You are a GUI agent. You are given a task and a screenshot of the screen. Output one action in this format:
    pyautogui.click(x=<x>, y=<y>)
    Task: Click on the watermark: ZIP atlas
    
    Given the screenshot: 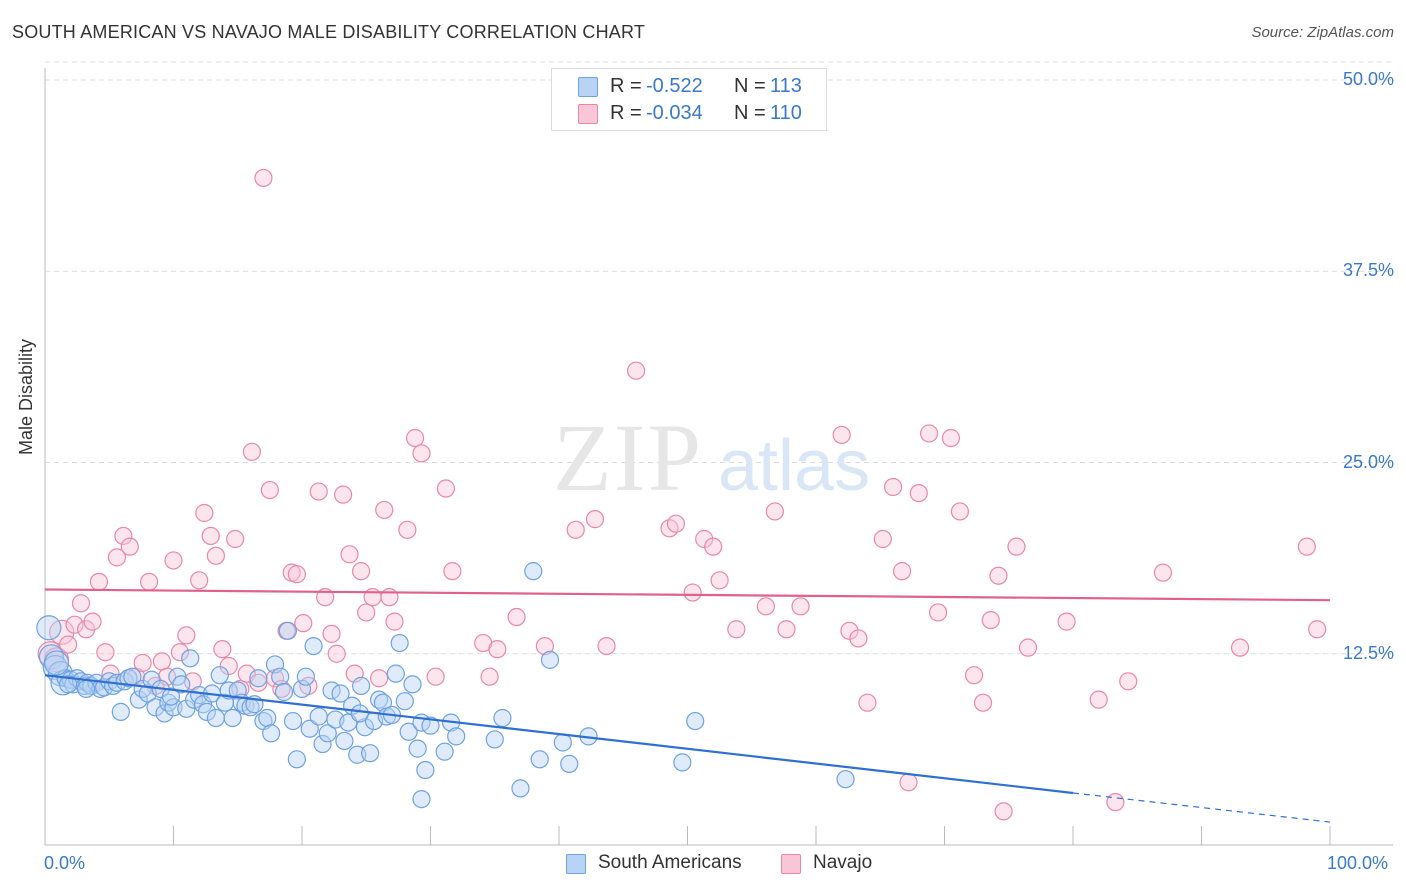 What is the action you would take?
    pyautogui.click(x=711, y=457)
    